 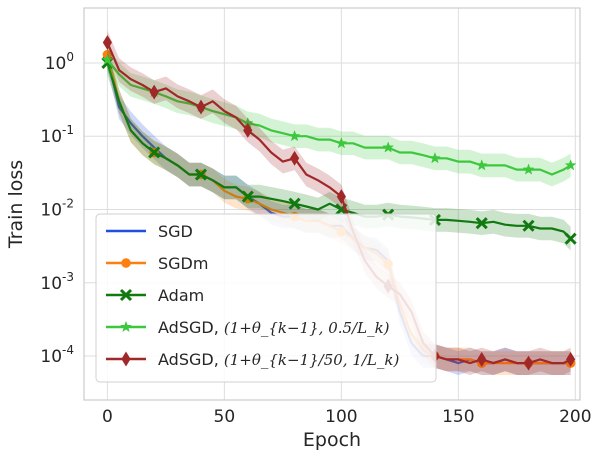 I want to click on legend-item: SGDm, so click(x=157, y=263).